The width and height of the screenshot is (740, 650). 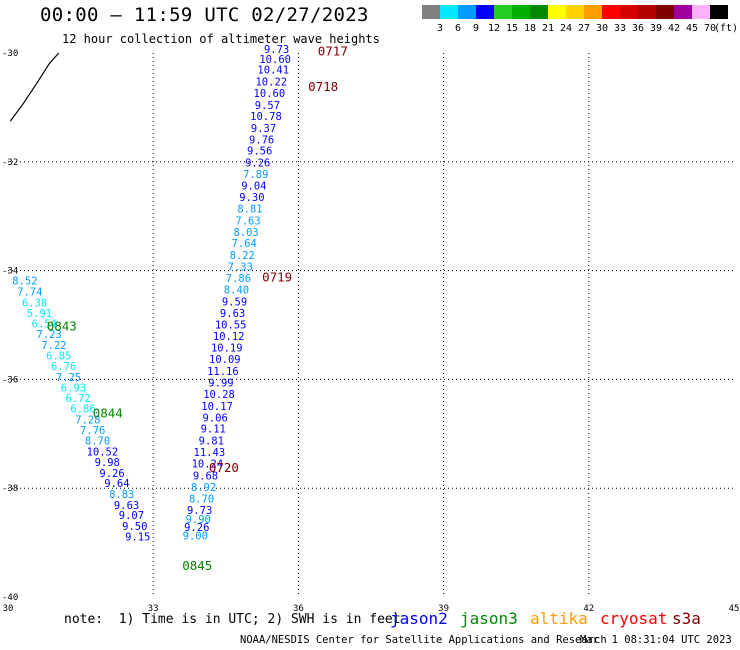 What do you see at coordinates (62, 325) in the screenshot?
I see `pass-time-label: 0843` at bounding box center [62, 325].